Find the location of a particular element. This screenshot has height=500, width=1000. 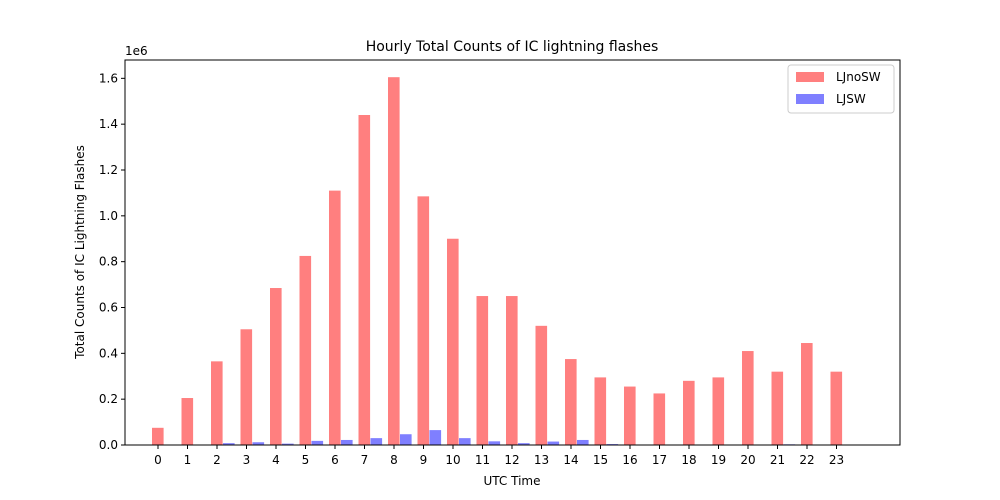

x-tick-label: 2 is located at coordinates (217, 460).